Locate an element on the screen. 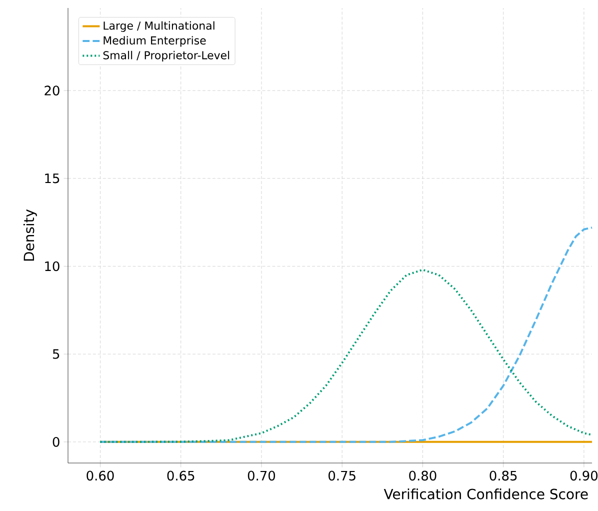 Image resolution: width=598 pixels, height=511 pixels. x-tick-label: 0.65 is located at coordinates (180, 475).